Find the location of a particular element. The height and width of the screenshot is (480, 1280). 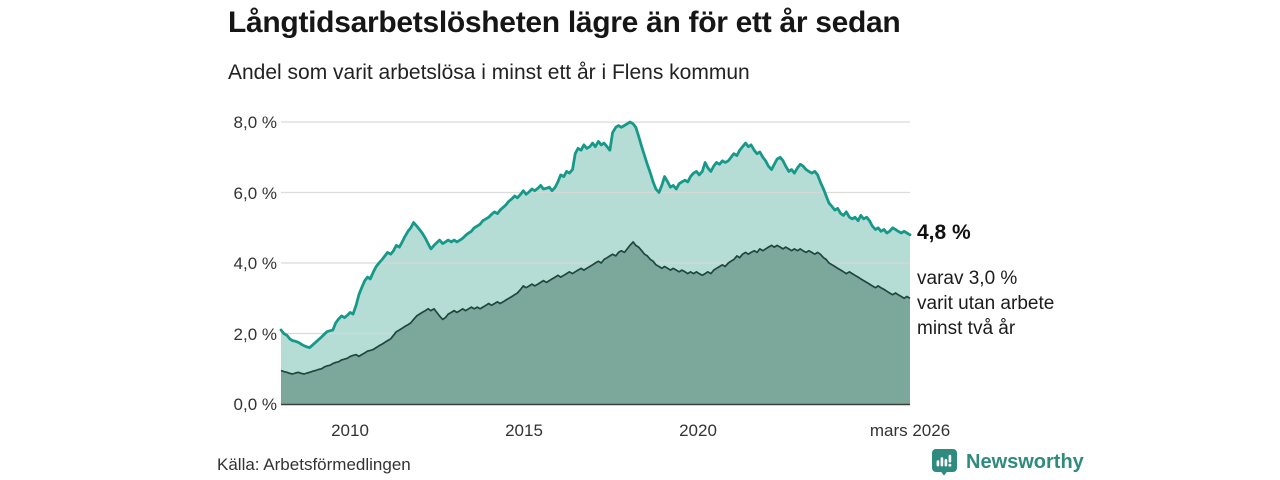

x-axis-tick-label-mars-2026: mars 2026 is located at coordinates (910, 430).